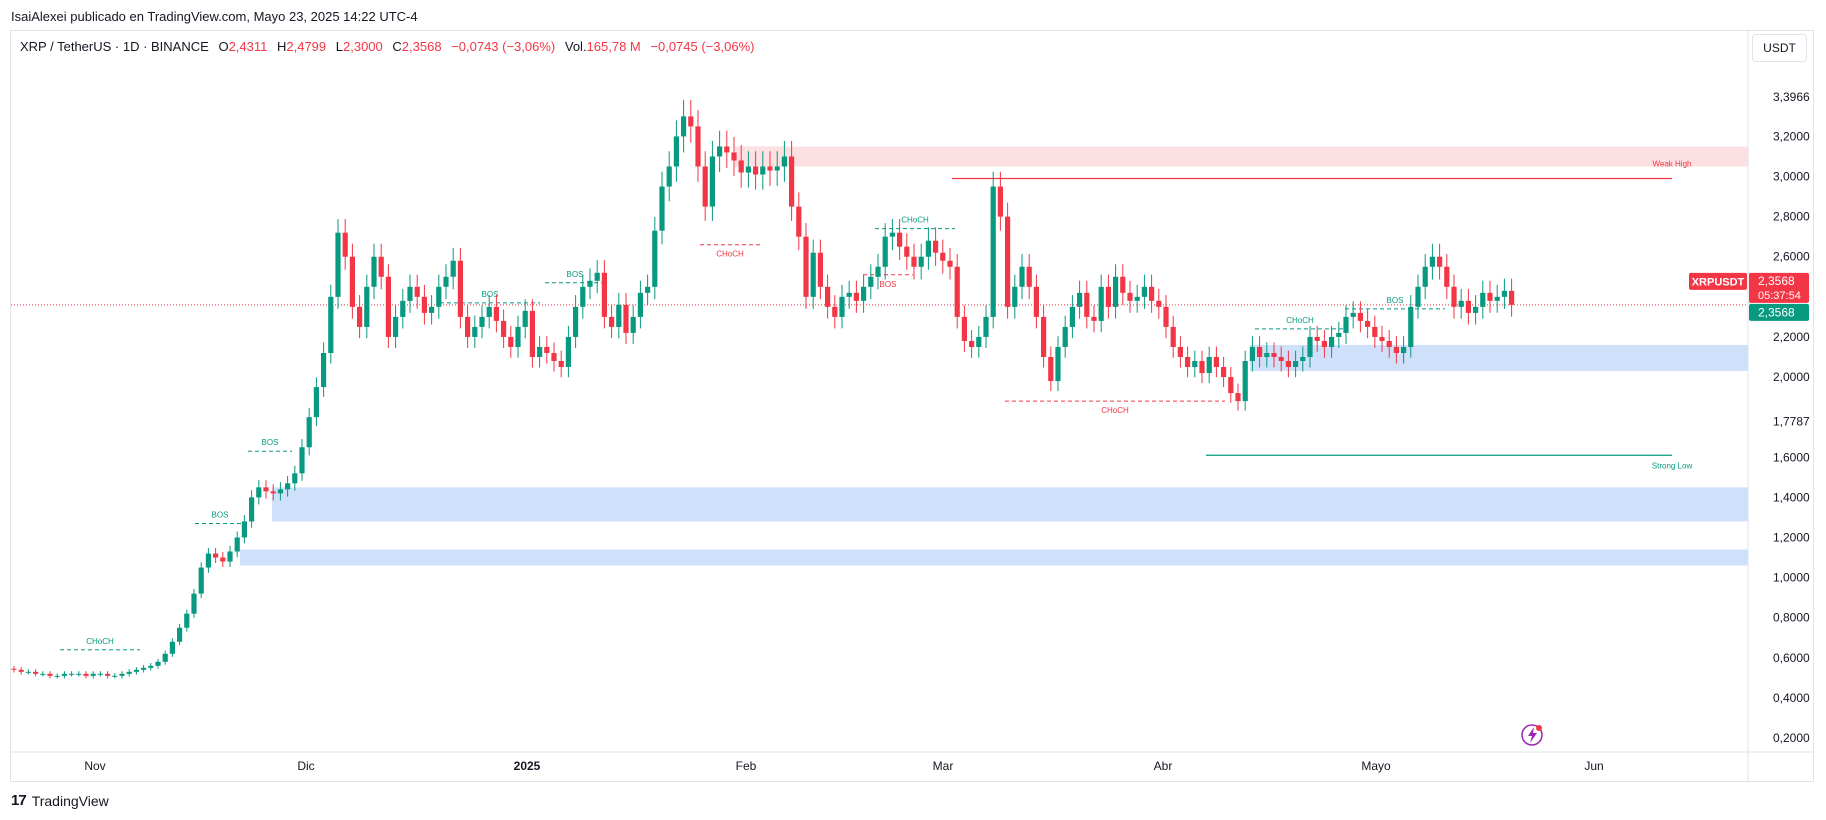 This screenshot has width=1826, height=820. Describe the element at coordinates (1791, 497) in the screenshot. I see `y-tick-label: 1,4000` at that location.